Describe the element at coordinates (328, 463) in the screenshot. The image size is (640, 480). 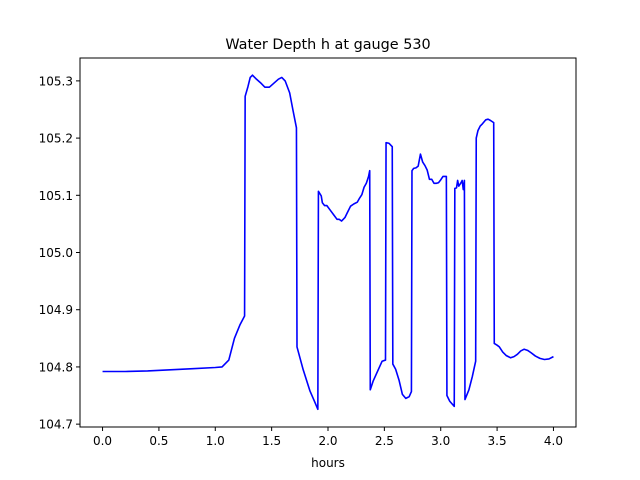
I see `x-axis-label: hours` at that location.